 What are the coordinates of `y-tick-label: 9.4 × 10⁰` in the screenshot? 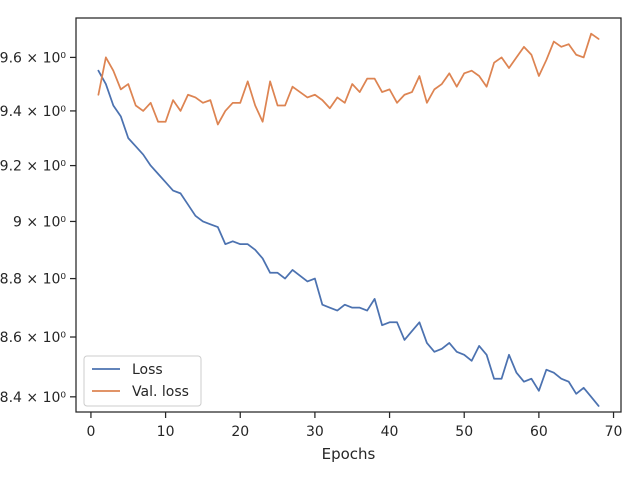 It's located at (33, 112).